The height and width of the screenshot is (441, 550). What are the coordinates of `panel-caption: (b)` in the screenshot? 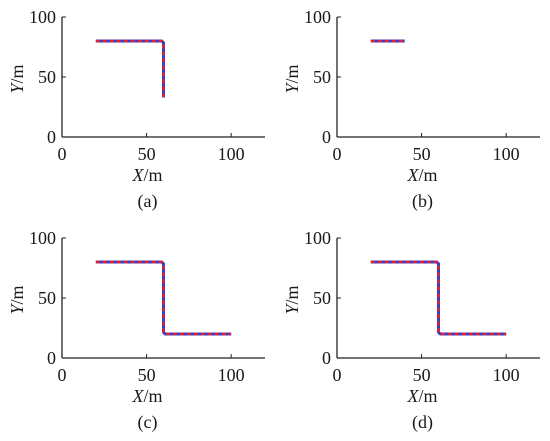 It's located at (422, 201).